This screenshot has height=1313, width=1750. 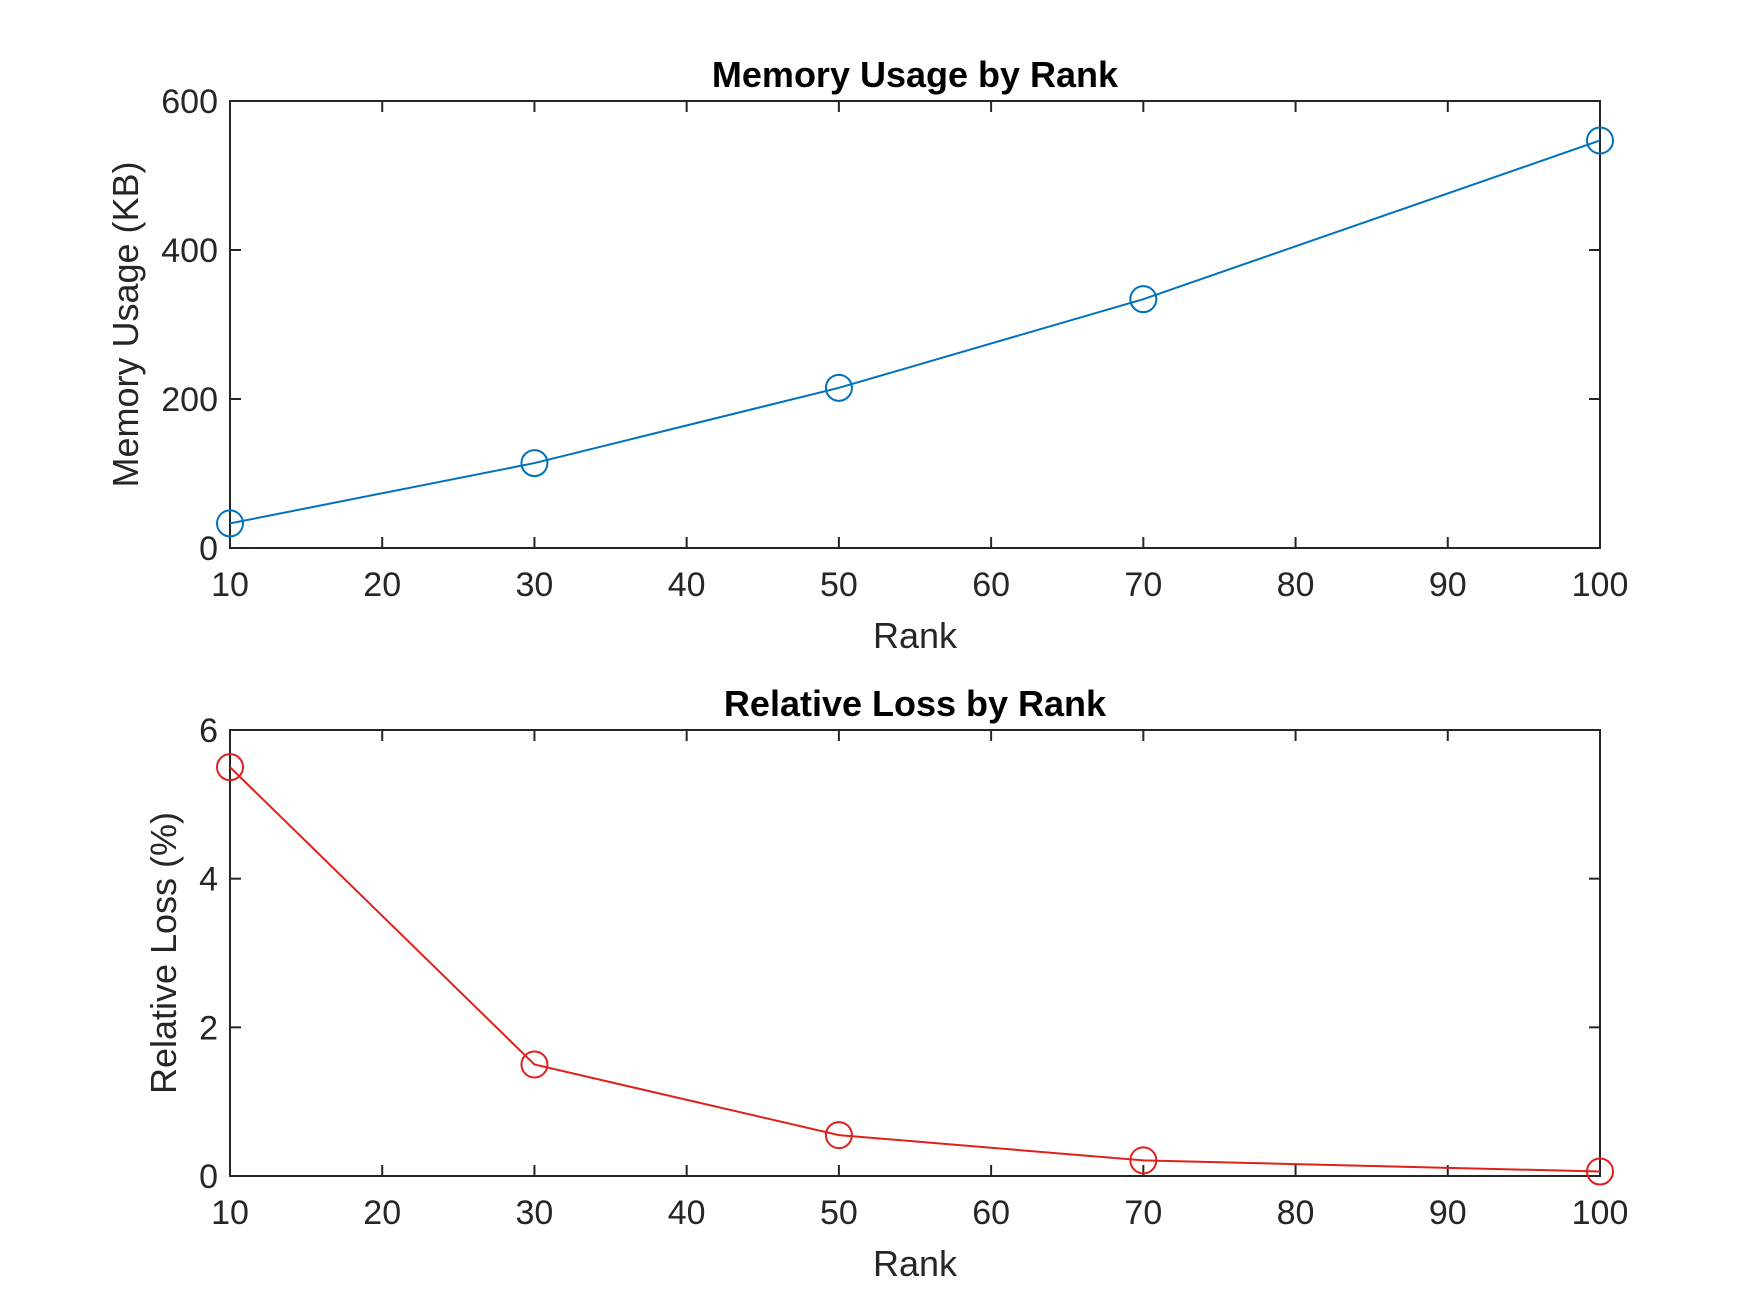 I want to click on loss-x-tick-label: 60, so click(x=991, y=1213).